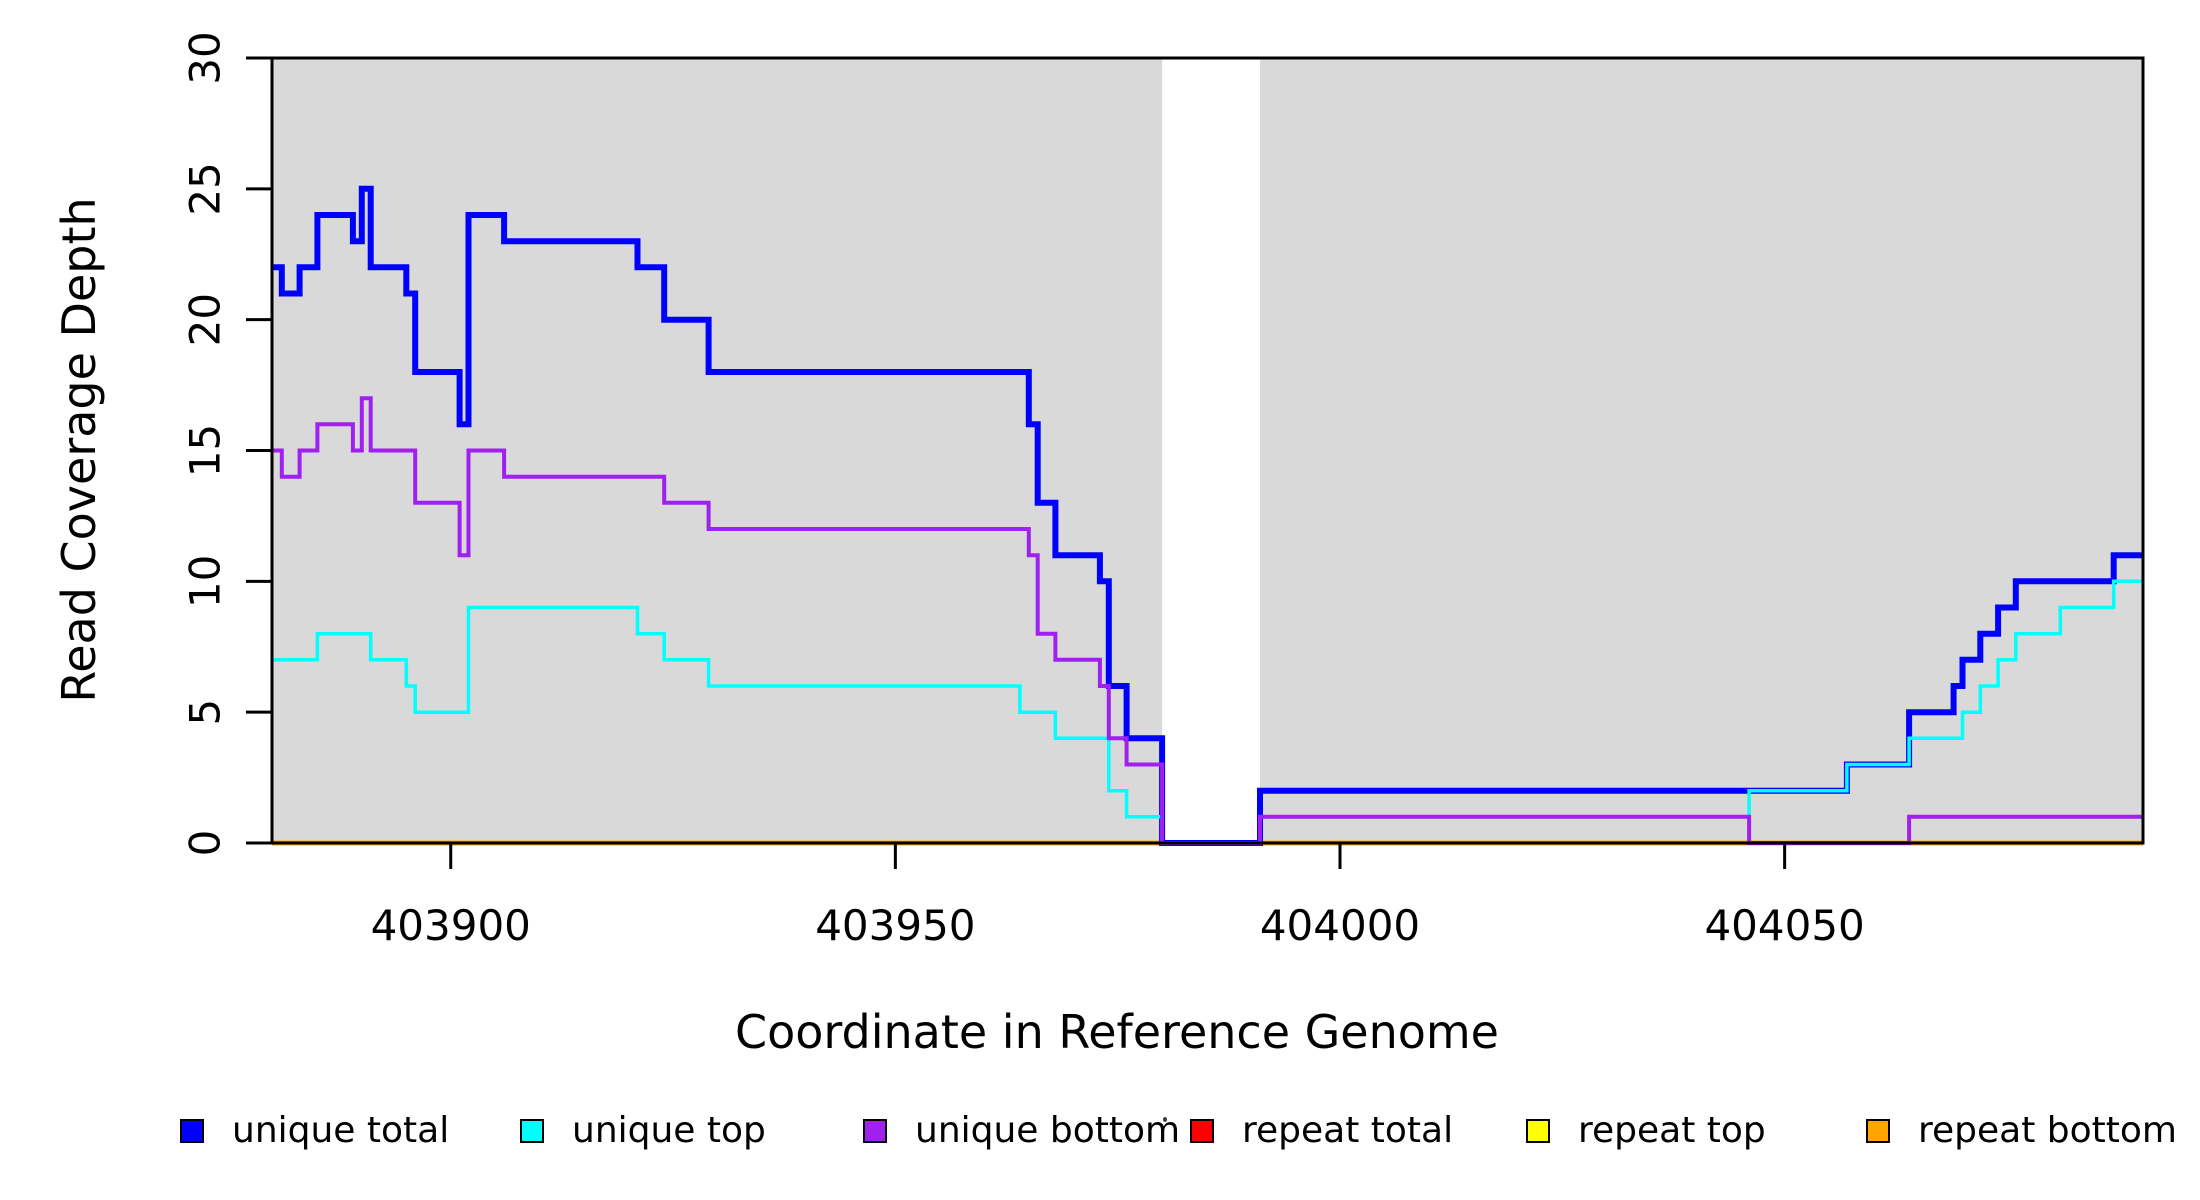 This screenshot has width=2200, height=1200. What do you see at coordinates (1784, 925) in the screenshot?
I see `x-tick-label: 404050` at bounding box center [1784, 925].